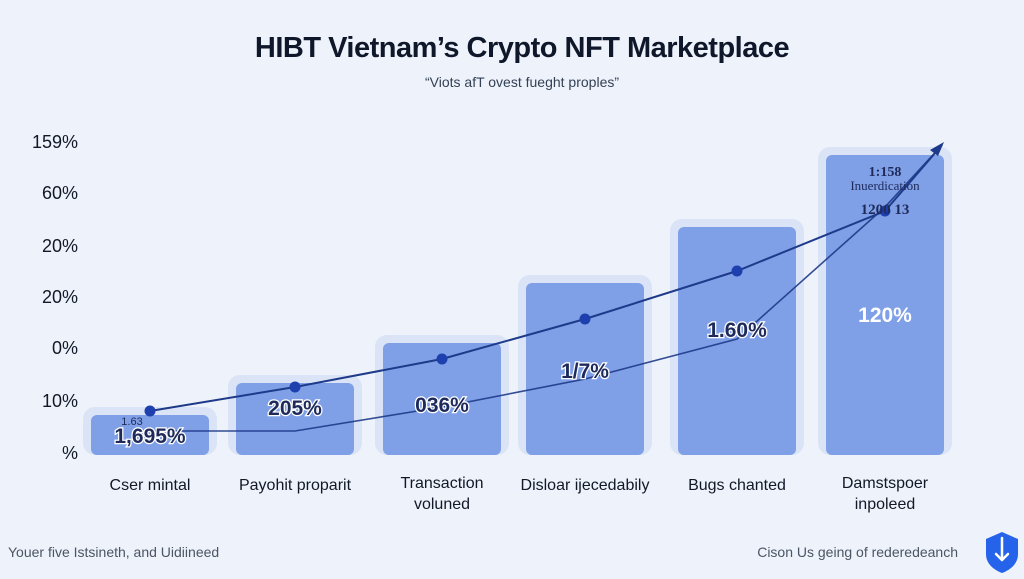  I want to click on trend-arrow-head, so click(937, 149).